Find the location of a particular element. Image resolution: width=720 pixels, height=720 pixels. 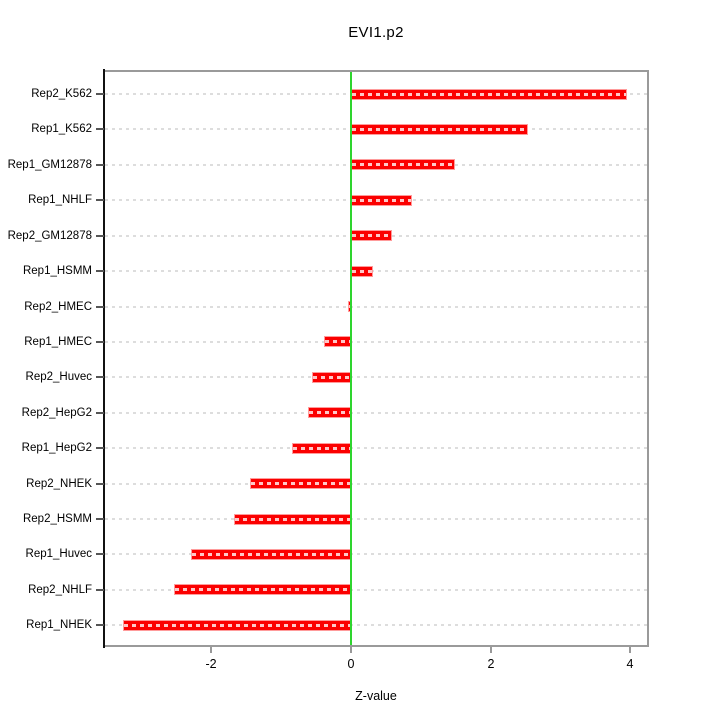

zero-reference-line is located at coordinates (351, 358).